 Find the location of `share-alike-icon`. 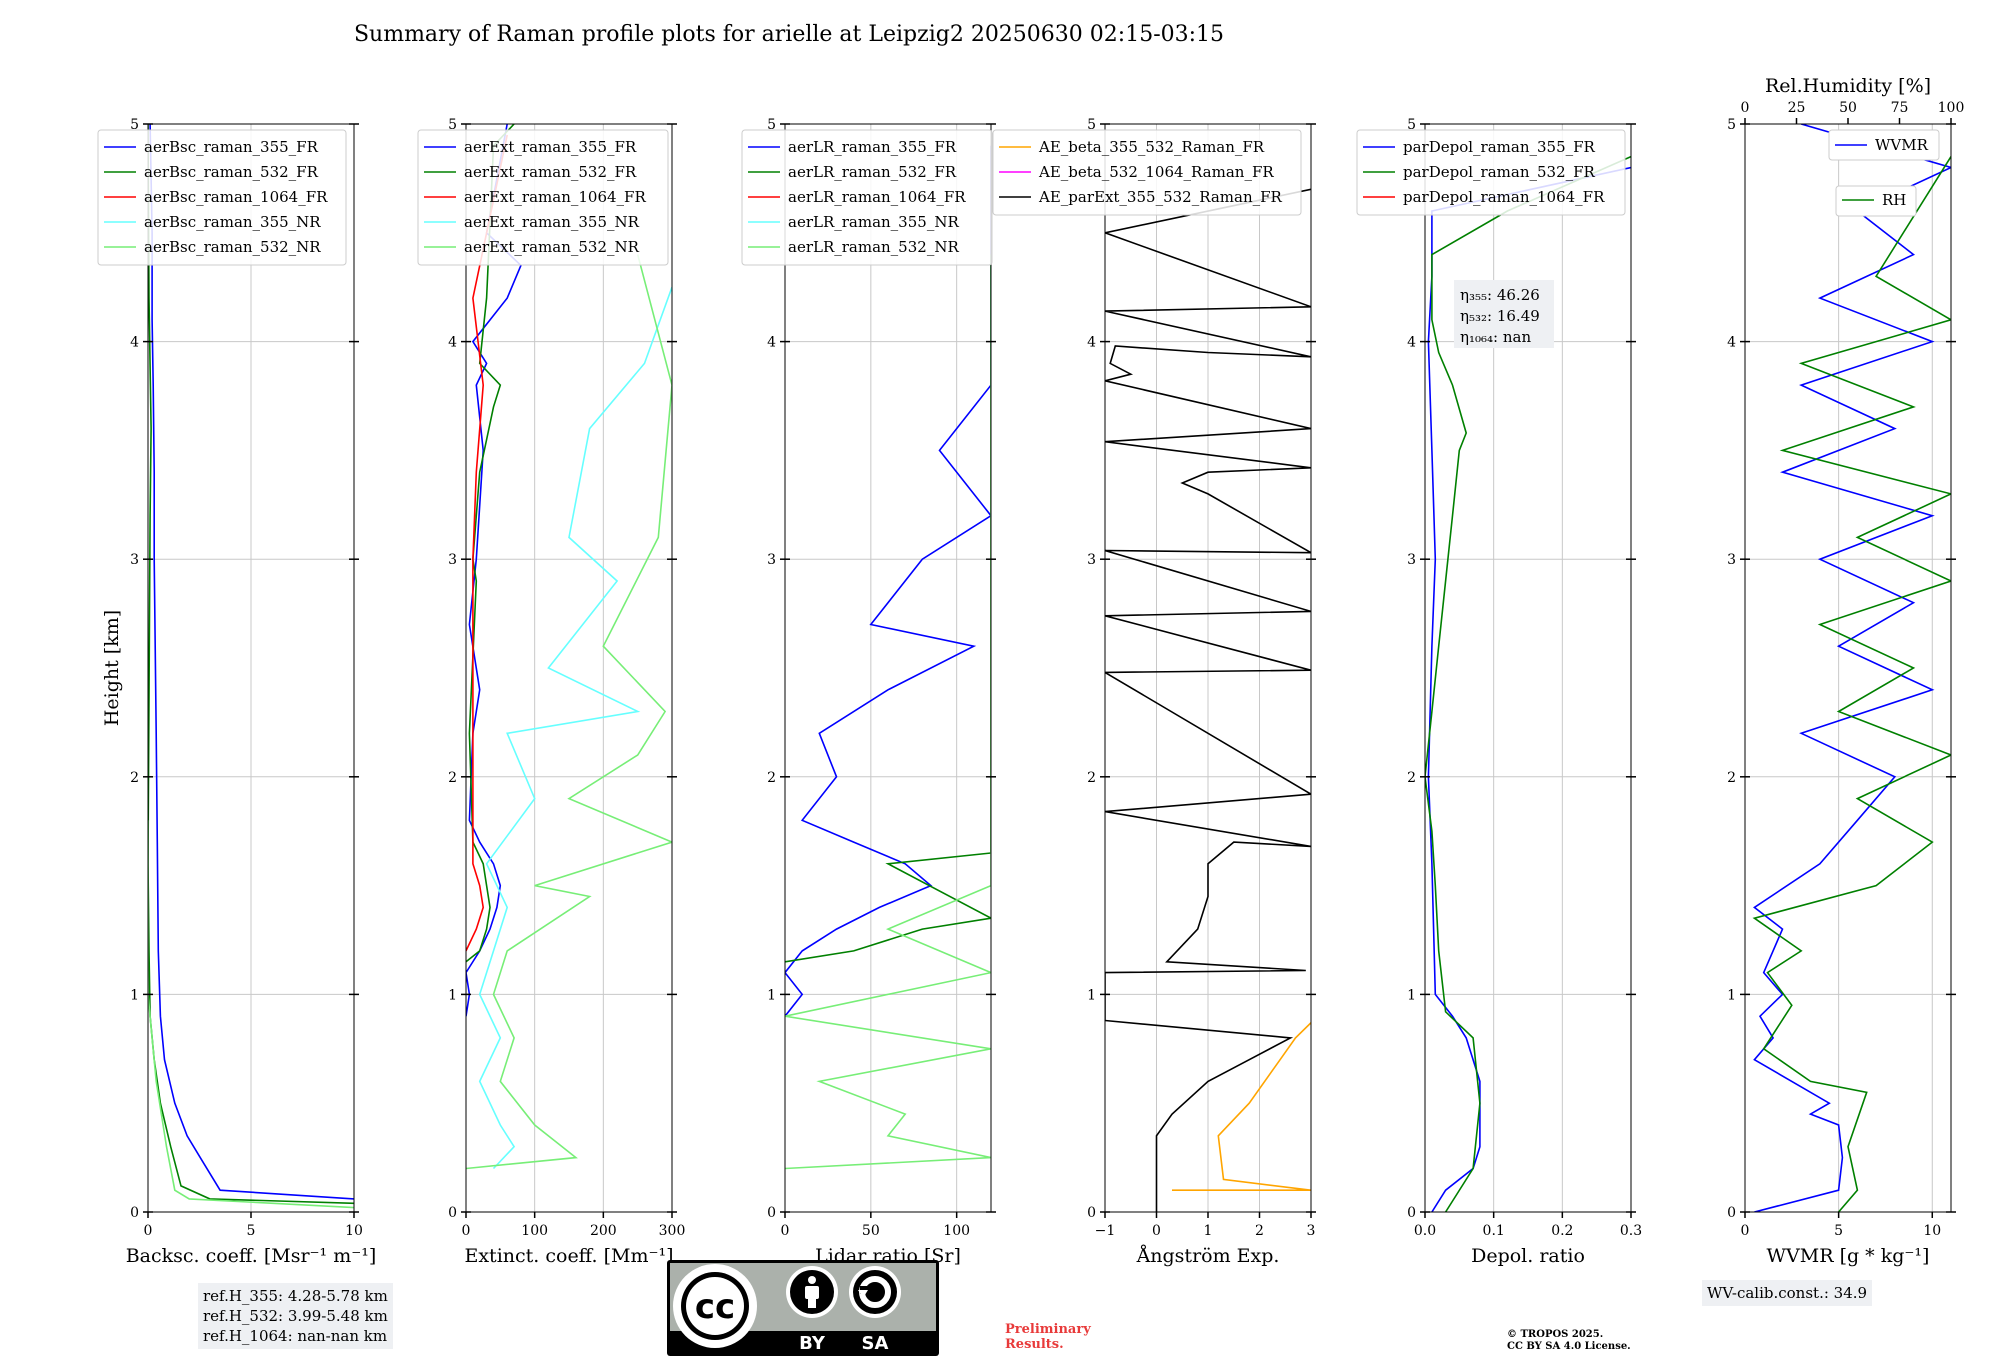

share-alike-icon is located at coordinates (874, 1292).